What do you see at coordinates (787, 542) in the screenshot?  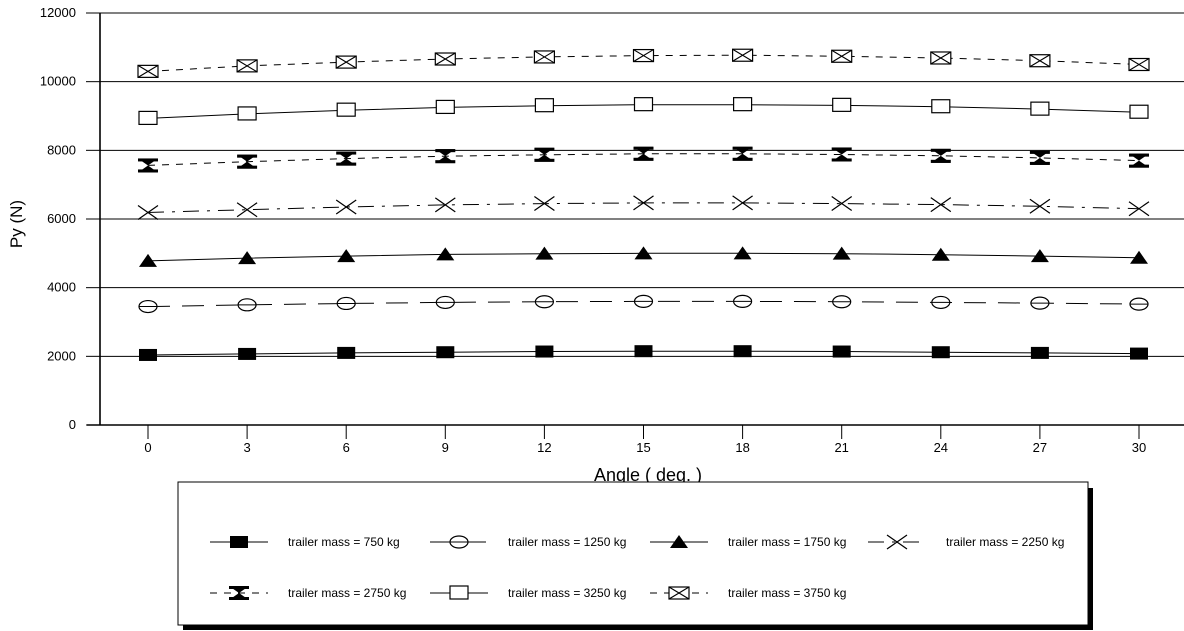 I see `legend-label: trailer mass = 1750 kg` at bounding box center [787, 542].